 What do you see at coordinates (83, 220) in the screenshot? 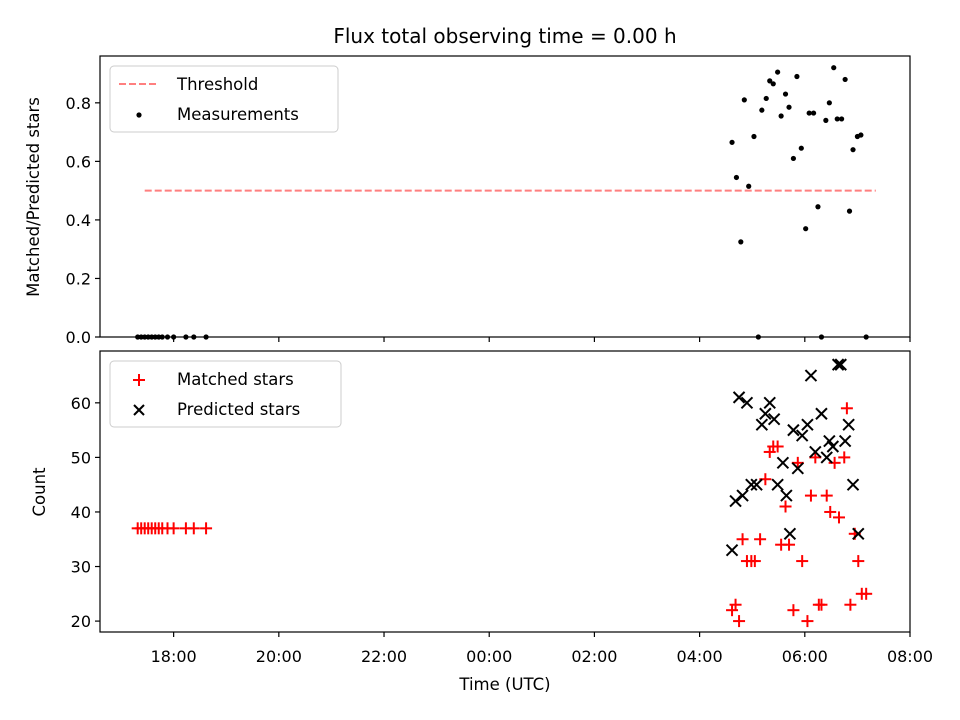
I see `ratio-y-ticks: 0.0 0.2 0.4 0.6 0.8` at bounding box center [83, 220].